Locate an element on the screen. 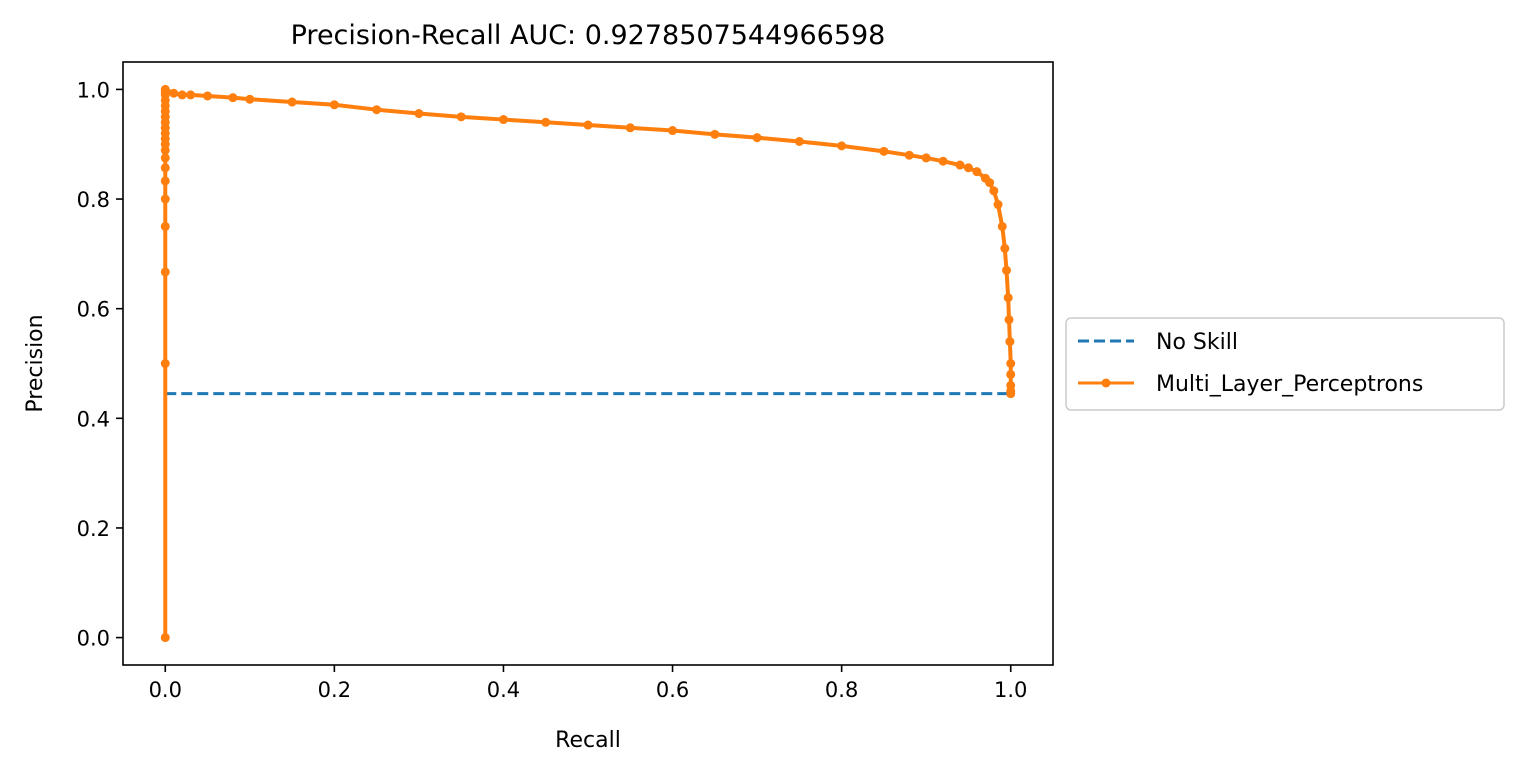 This screenshot has height=777, width=1524. y-tick-label: 1.0 is located at coordinates (93, 90).